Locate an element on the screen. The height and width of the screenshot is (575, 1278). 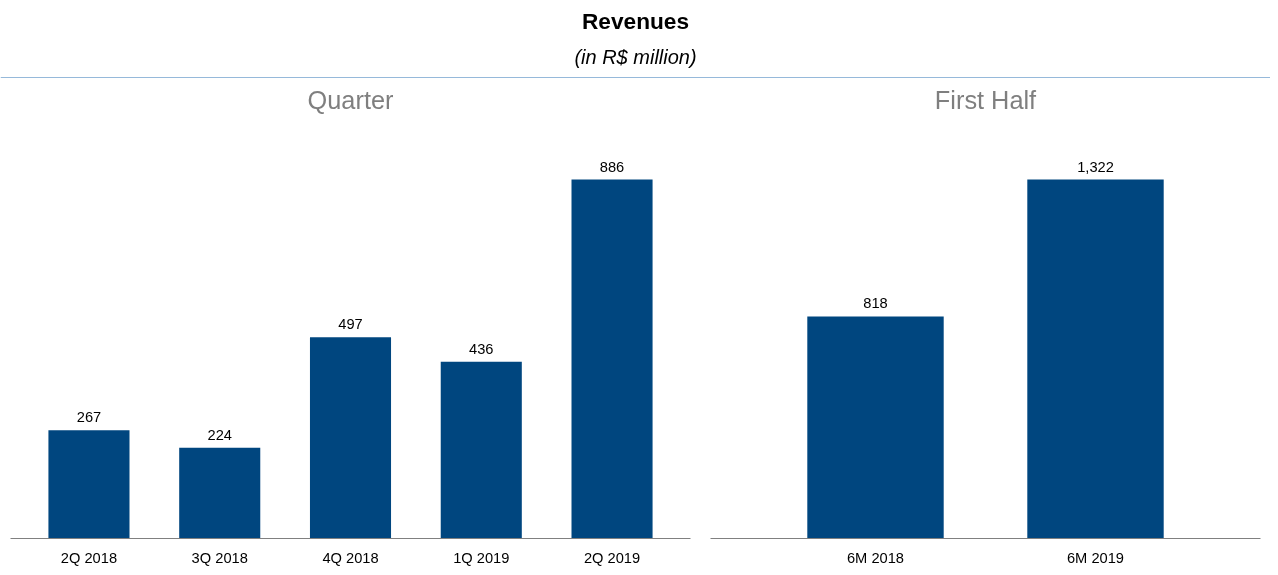
data-label: 818 is located at coordinates (875, 303).